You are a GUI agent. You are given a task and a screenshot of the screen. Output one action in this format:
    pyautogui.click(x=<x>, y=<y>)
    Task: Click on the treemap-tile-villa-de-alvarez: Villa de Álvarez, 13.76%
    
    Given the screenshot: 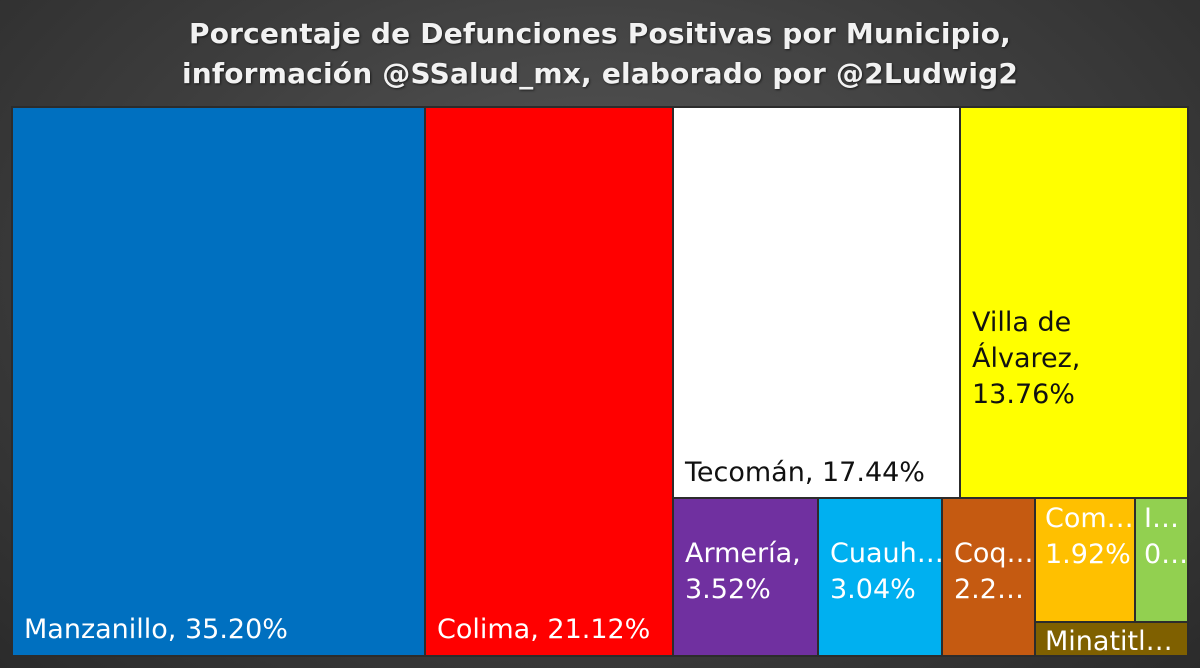 What is the action you would take?
    pyautogui.click(x=1074, y=302)
    